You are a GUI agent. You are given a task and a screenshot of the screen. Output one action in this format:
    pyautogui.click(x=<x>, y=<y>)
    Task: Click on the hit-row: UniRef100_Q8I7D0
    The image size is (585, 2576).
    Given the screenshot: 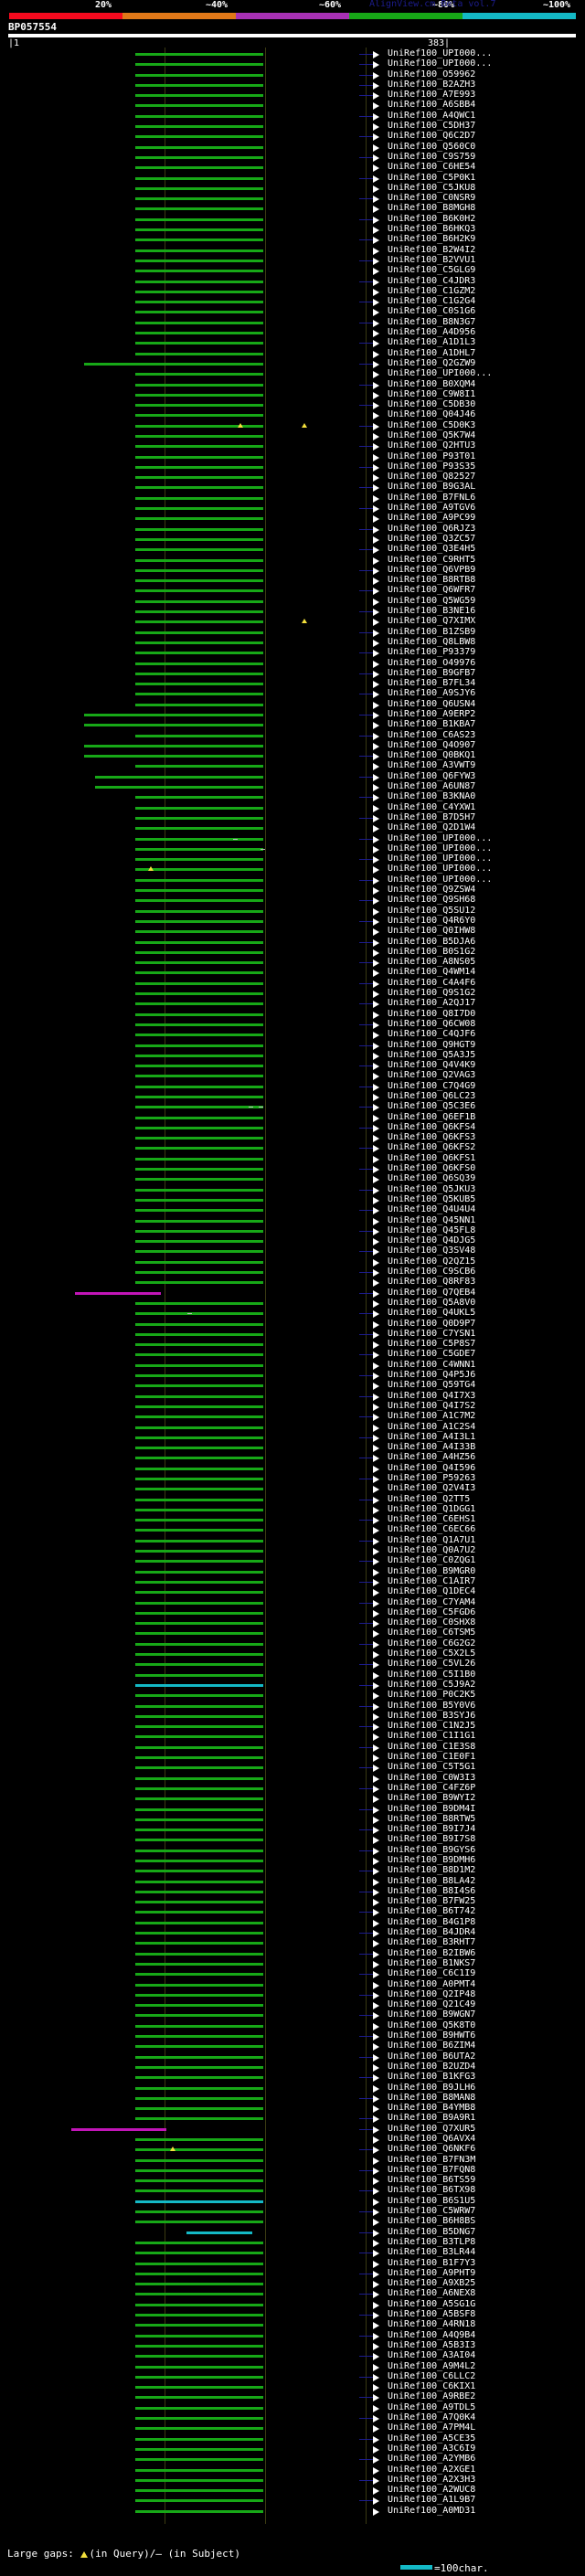 What is the action you would take?
    pyautogui.click(x=293, y=1014)
    